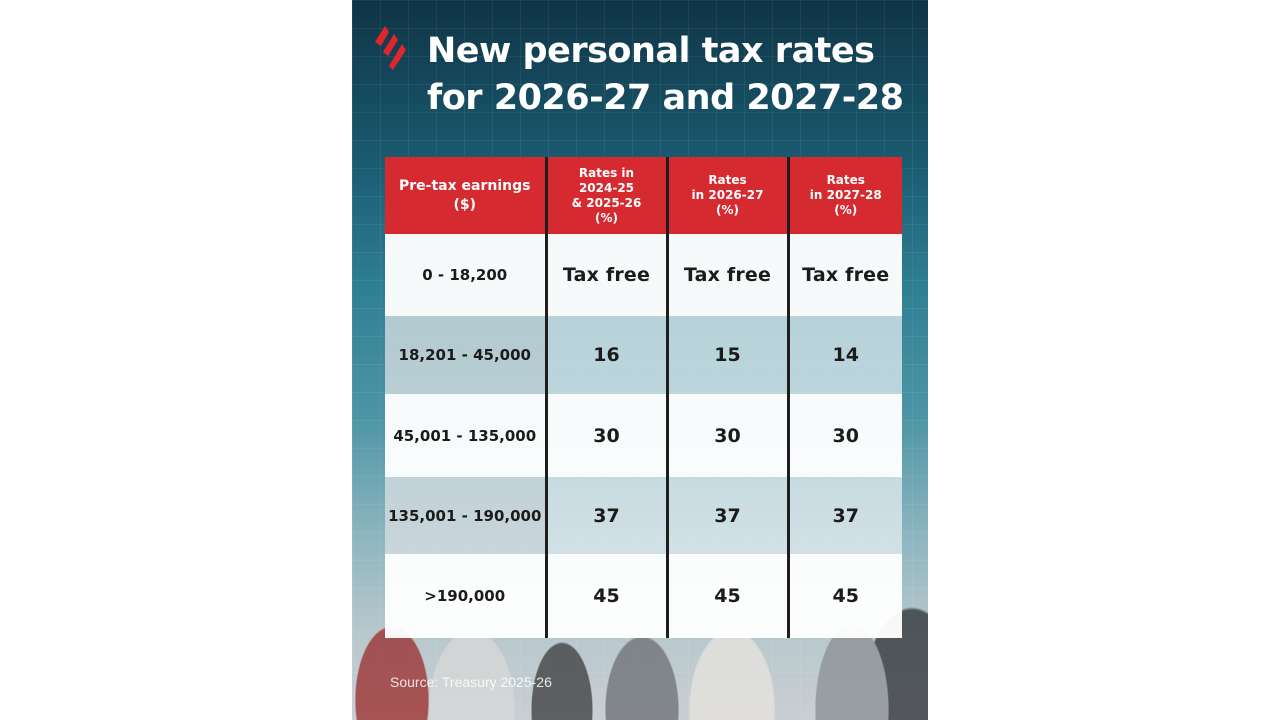 This screenshot has height=720, width=1280. I want to click on earnings-cell: 0 - 18,200, so click(465, 275).